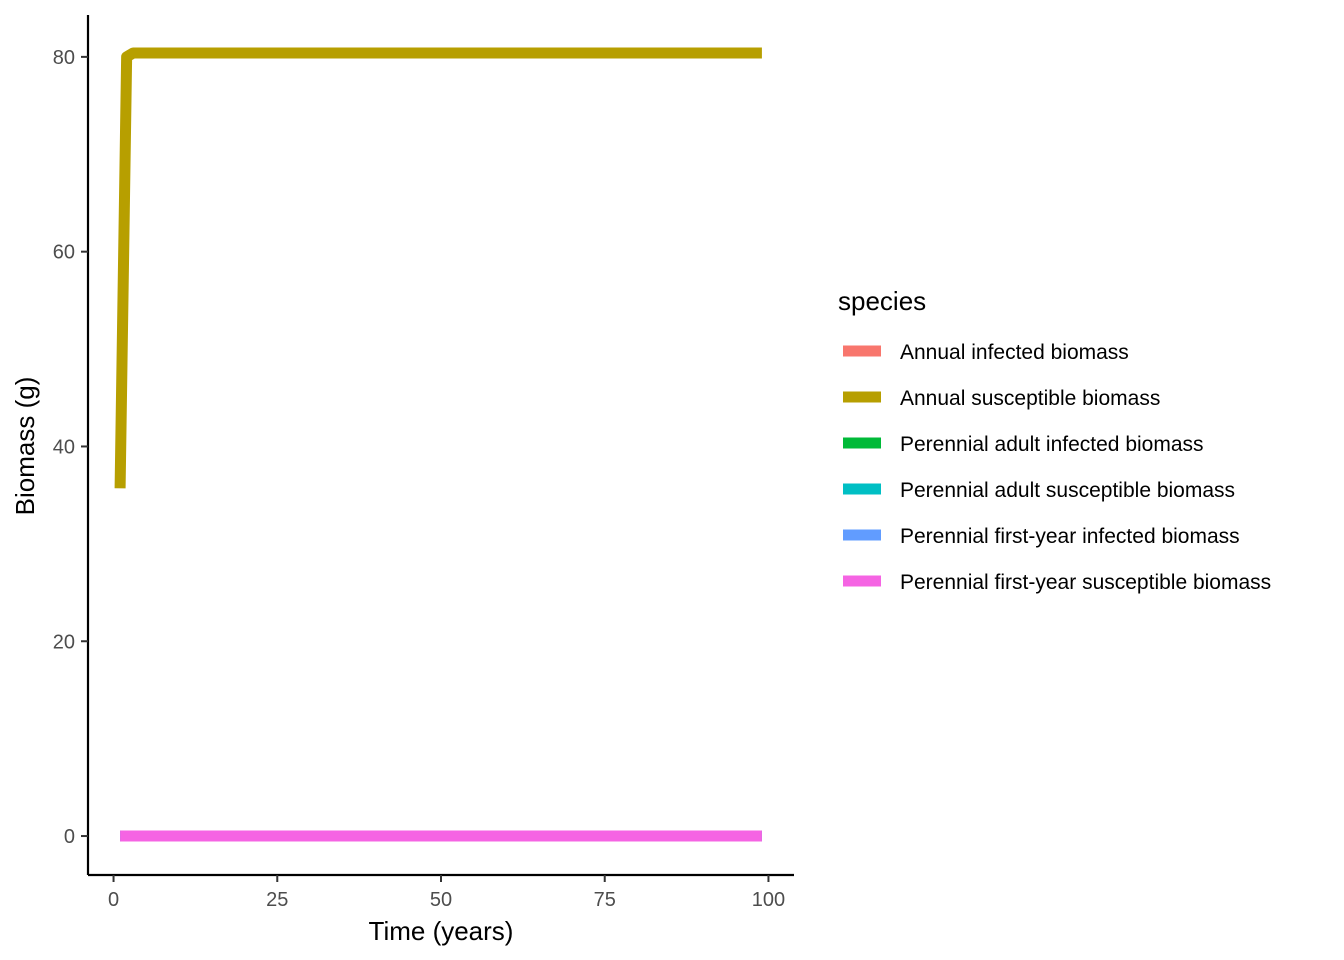 This screenshot has height=960, width=1344. Describe the element at coordinates (69, 837) in the screenshot. I see `y-tick-label: 0` at that location.